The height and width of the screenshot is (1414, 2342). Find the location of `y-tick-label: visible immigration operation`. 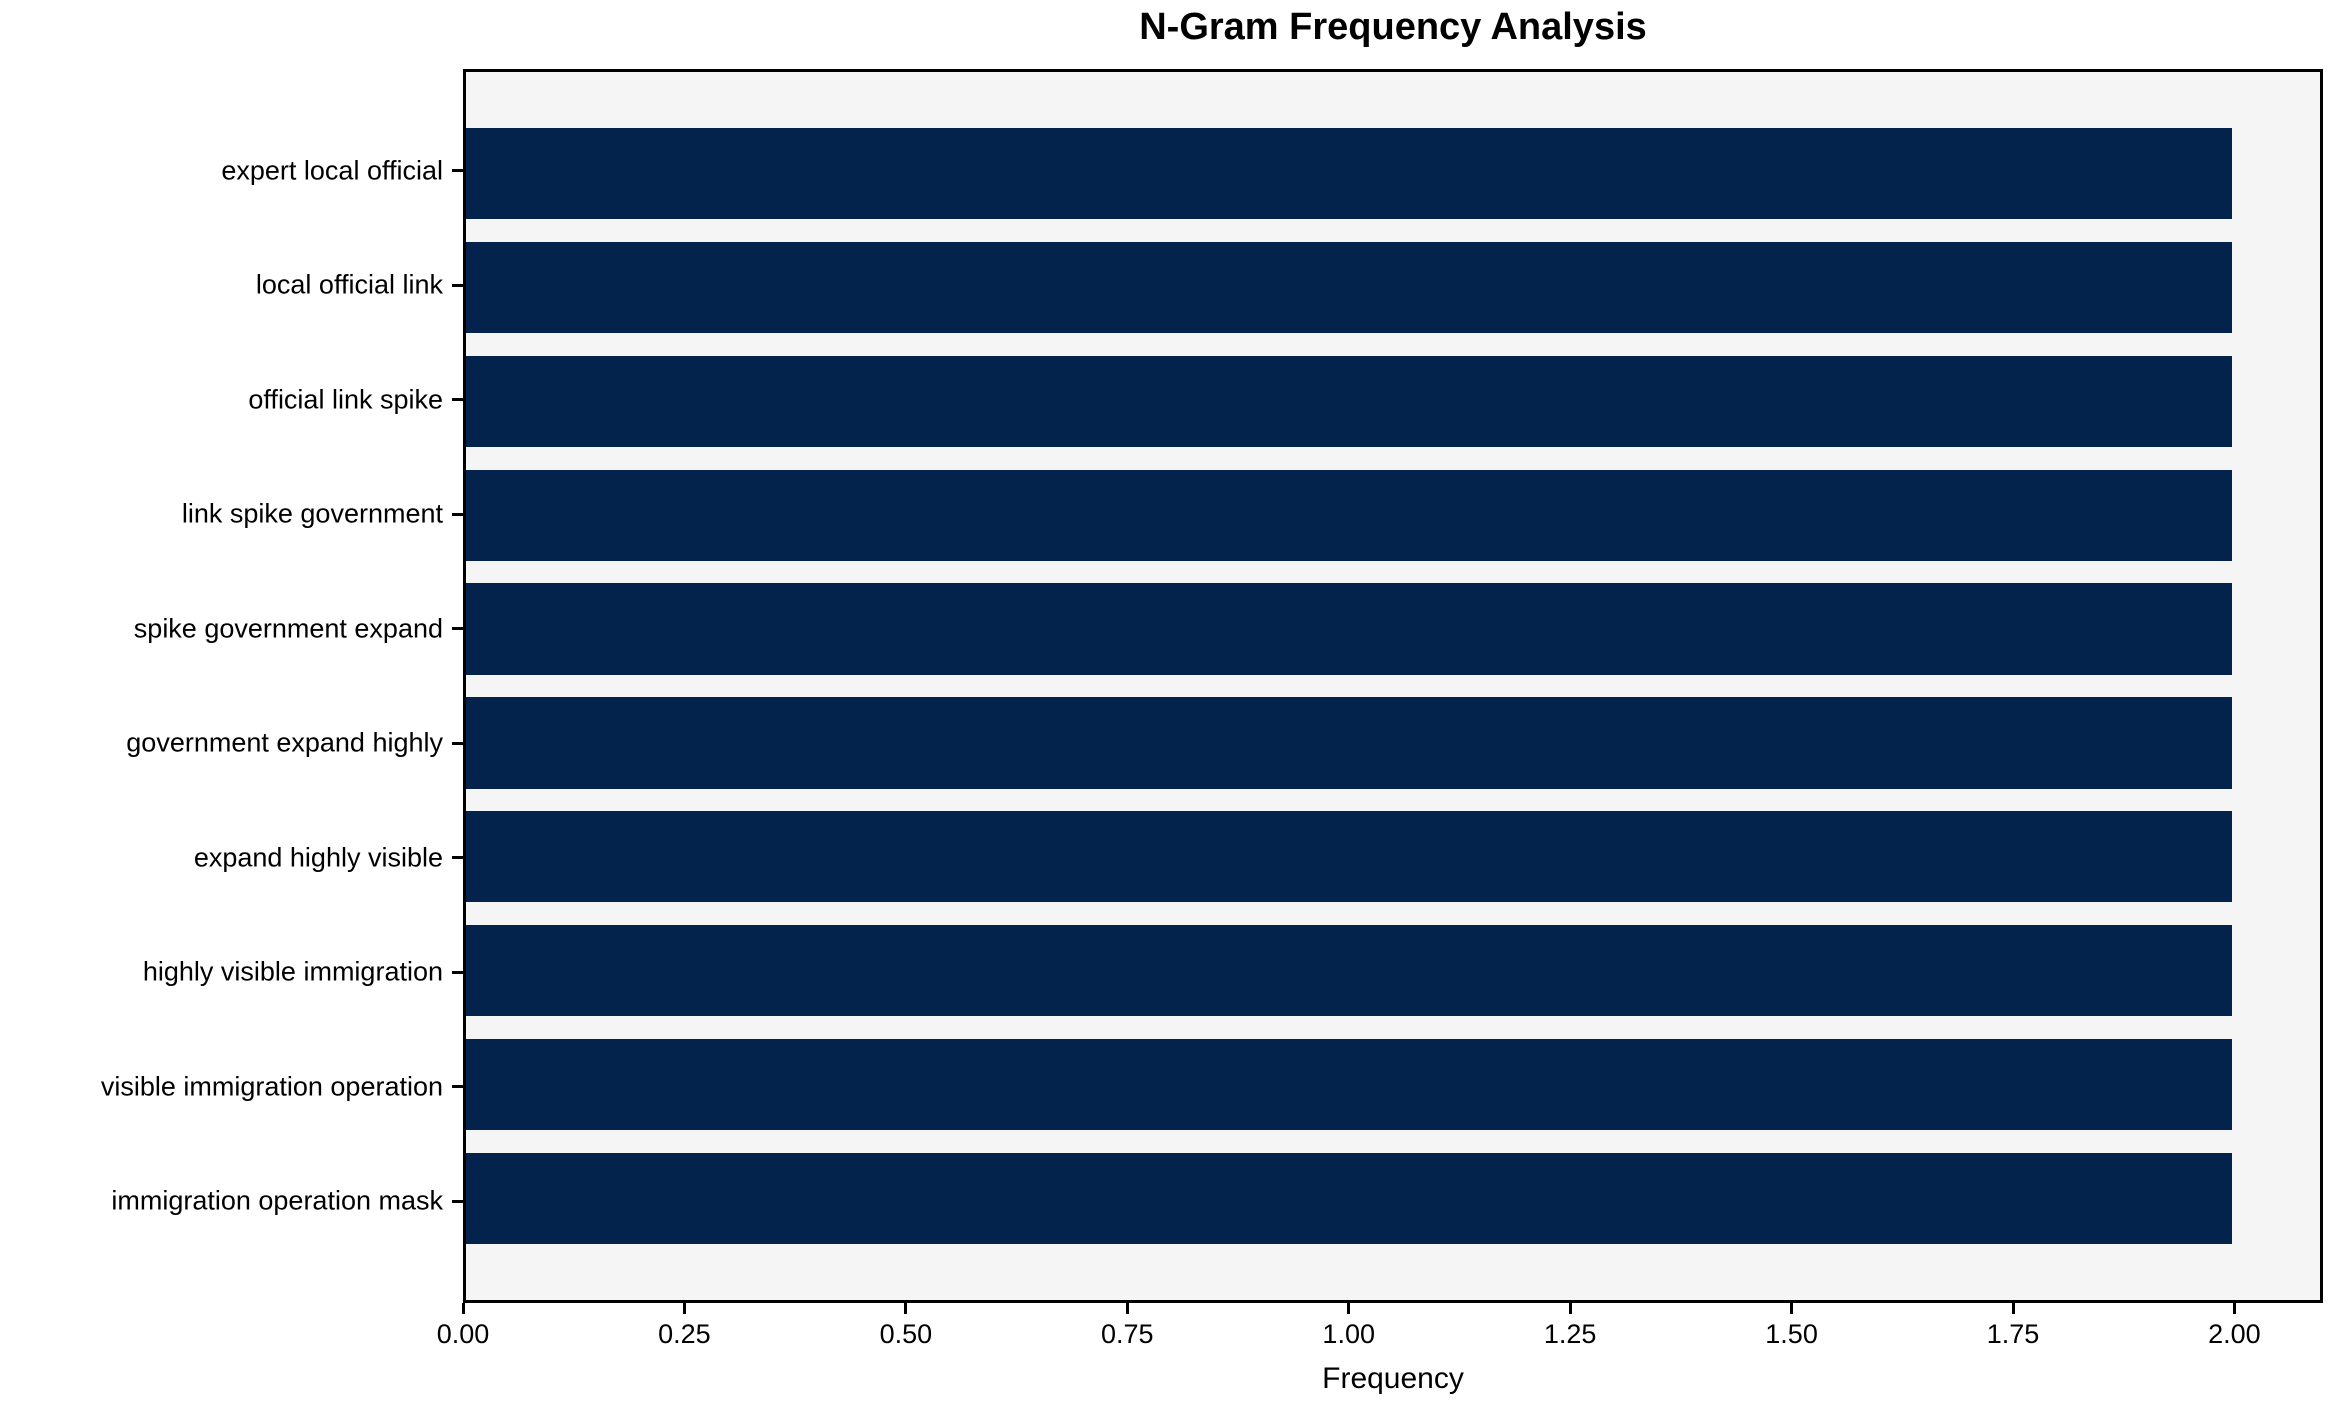

y-tick-label: visible immigration operation is located at coordinates (271, 1086).